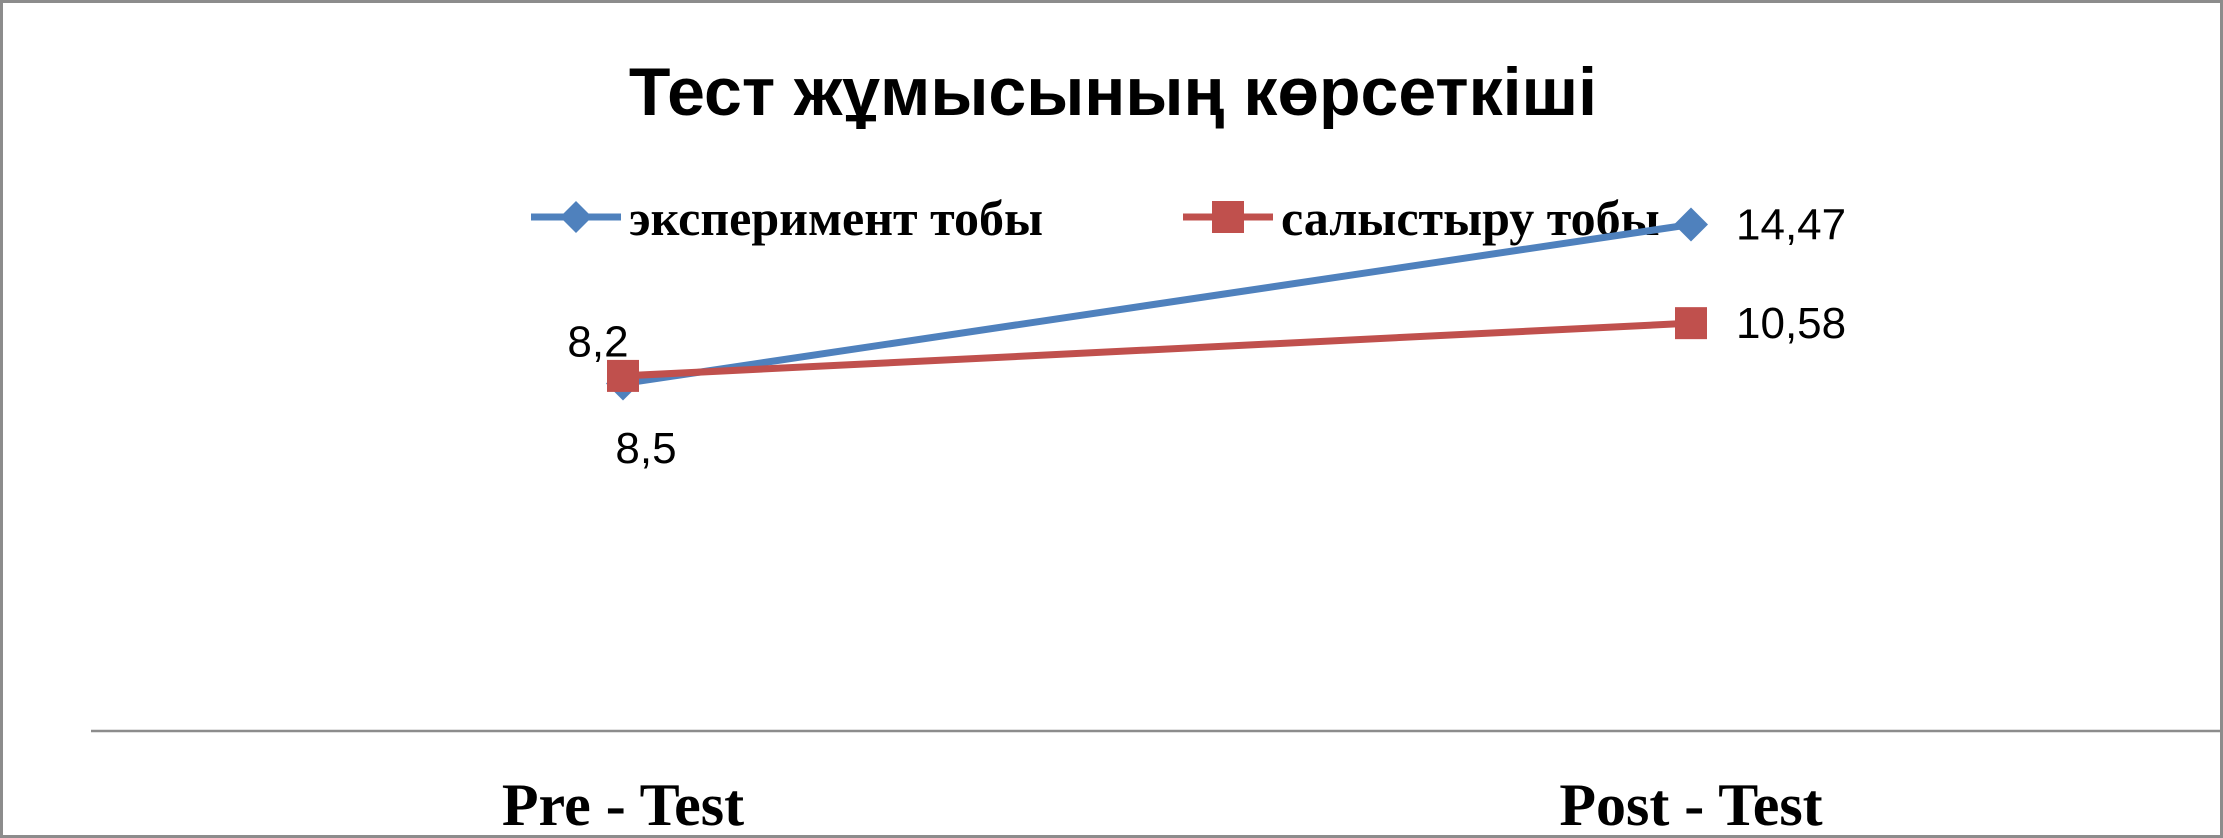 Image resolution: width=2223 pixels, height=838 pixels. Describe the element at coordinates (645, 448) in the screenshot. I see `data-label-comparison-pre-test: 8,5` at that location.